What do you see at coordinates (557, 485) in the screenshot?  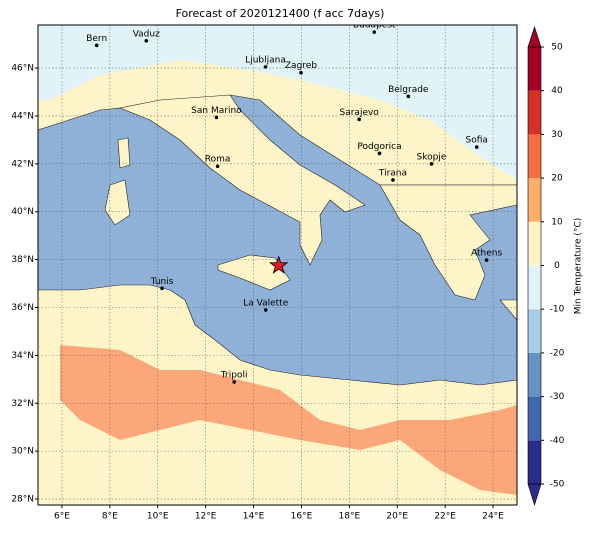 I see `colorbar-tick-label: -50` at bounding box center [557, 485].